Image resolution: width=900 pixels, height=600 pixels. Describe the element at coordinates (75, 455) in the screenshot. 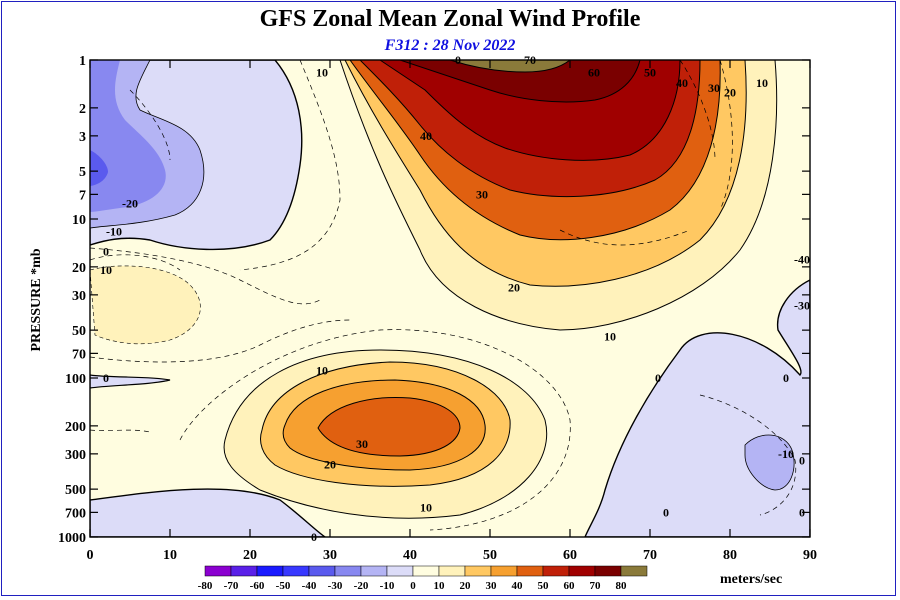

I see `y-tick-label: 300` at that location.